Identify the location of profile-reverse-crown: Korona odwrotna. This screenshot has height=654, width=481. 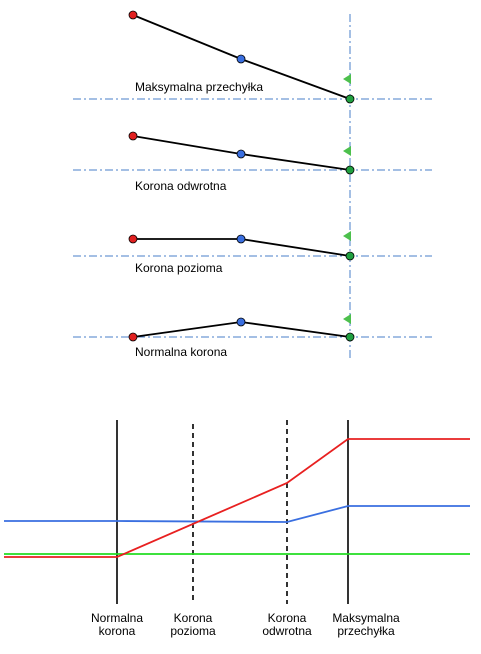
(252, 162).